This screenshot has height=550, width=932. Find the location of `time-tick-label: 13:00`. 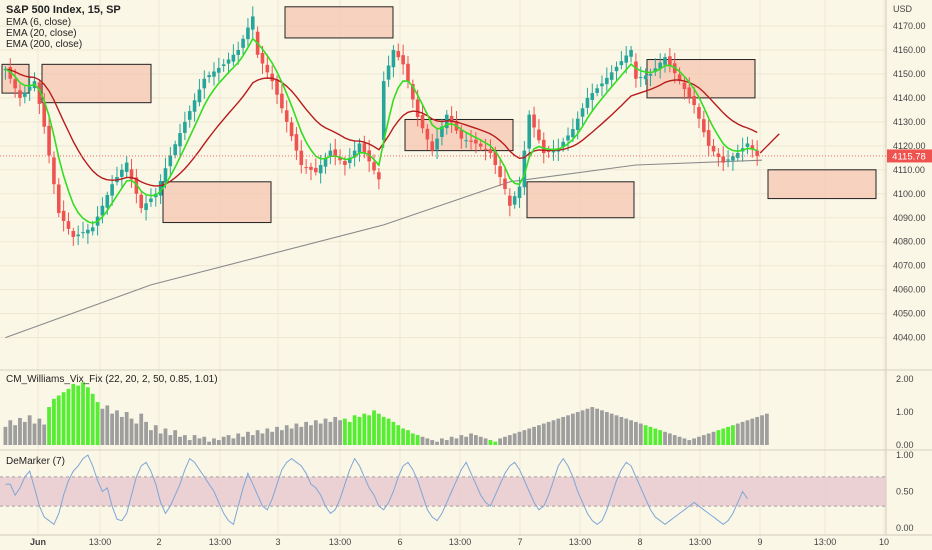

time-tick-label: 13:00 is located at coordinates (340, 542).